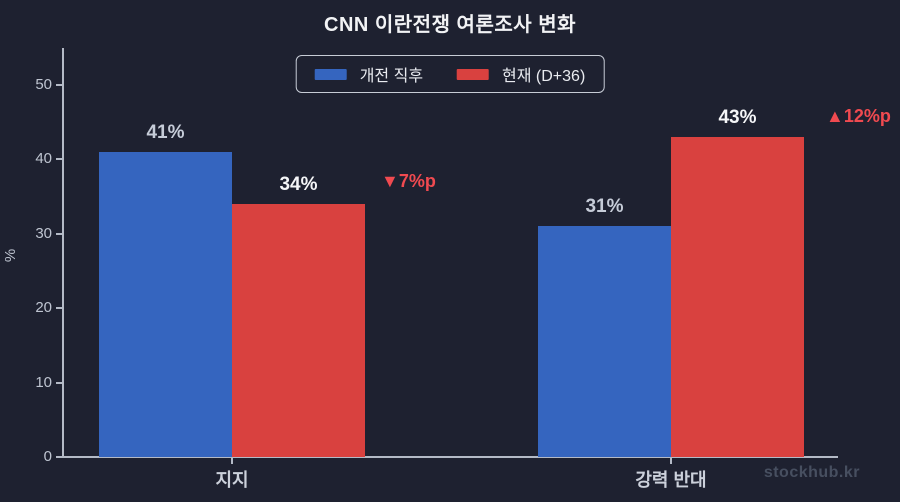  I want to click on y-axis-label: %, so click(11, 255).